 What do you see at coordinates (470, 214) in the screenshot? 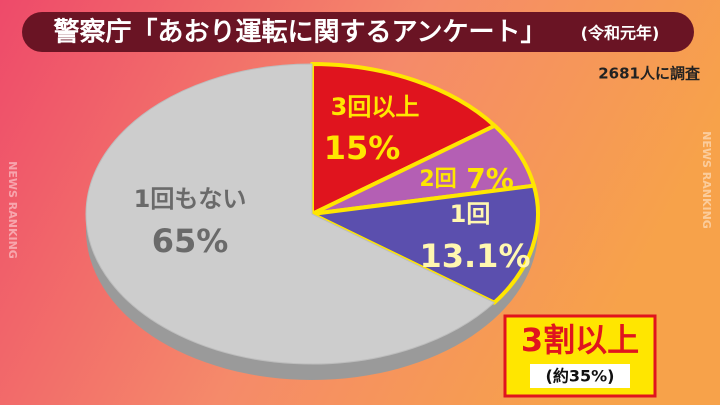
I see `slice-label: 1回` at bounding box center [470, 214].